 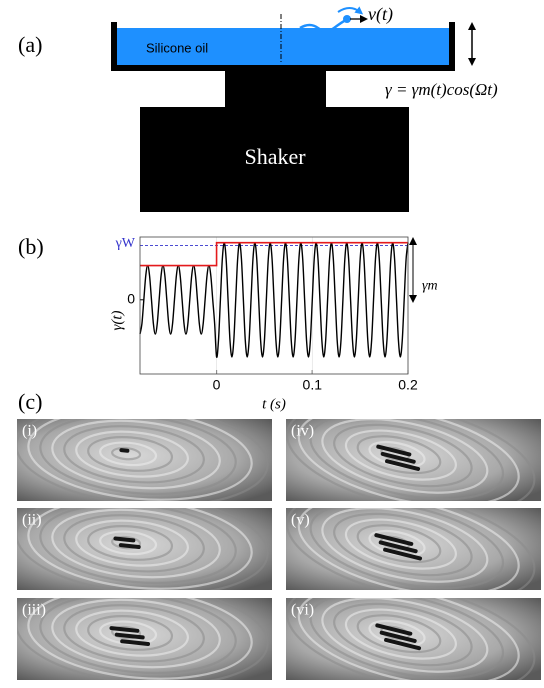 I want to click on photo-label: (vi), so click(x=302, y=610).